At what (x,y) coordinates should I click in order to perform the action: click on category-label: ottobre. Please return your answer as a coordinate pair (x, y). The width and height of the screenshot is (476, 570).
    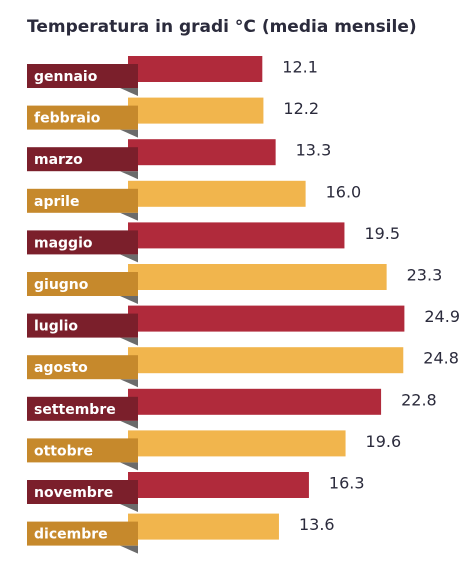
    Looking at the image, I should click on (63, 451).